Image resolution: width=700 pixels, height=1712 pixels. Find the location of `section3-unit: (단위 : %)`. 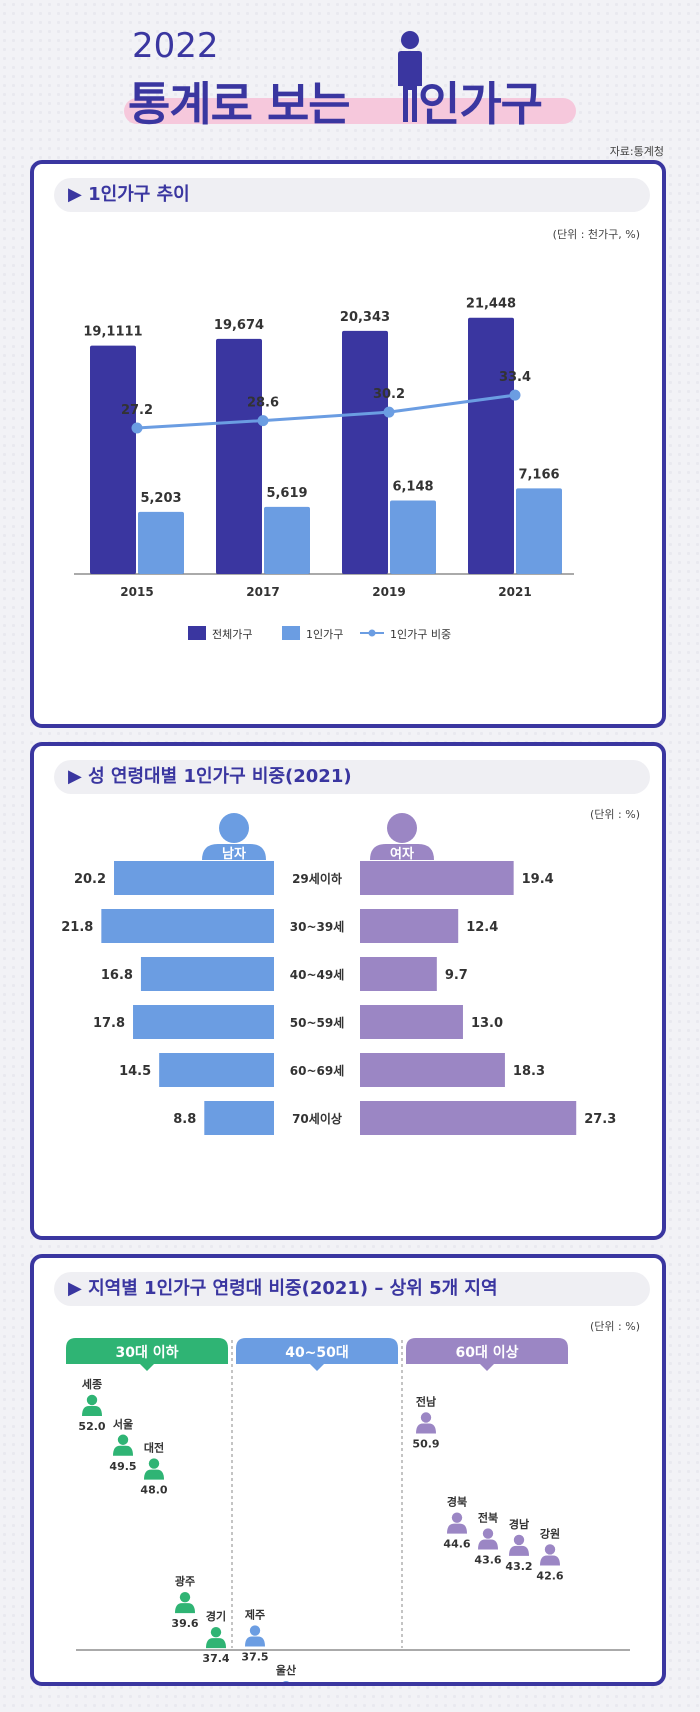

section3-unit: (단위 : %) is located at coordinates (615, 1326).